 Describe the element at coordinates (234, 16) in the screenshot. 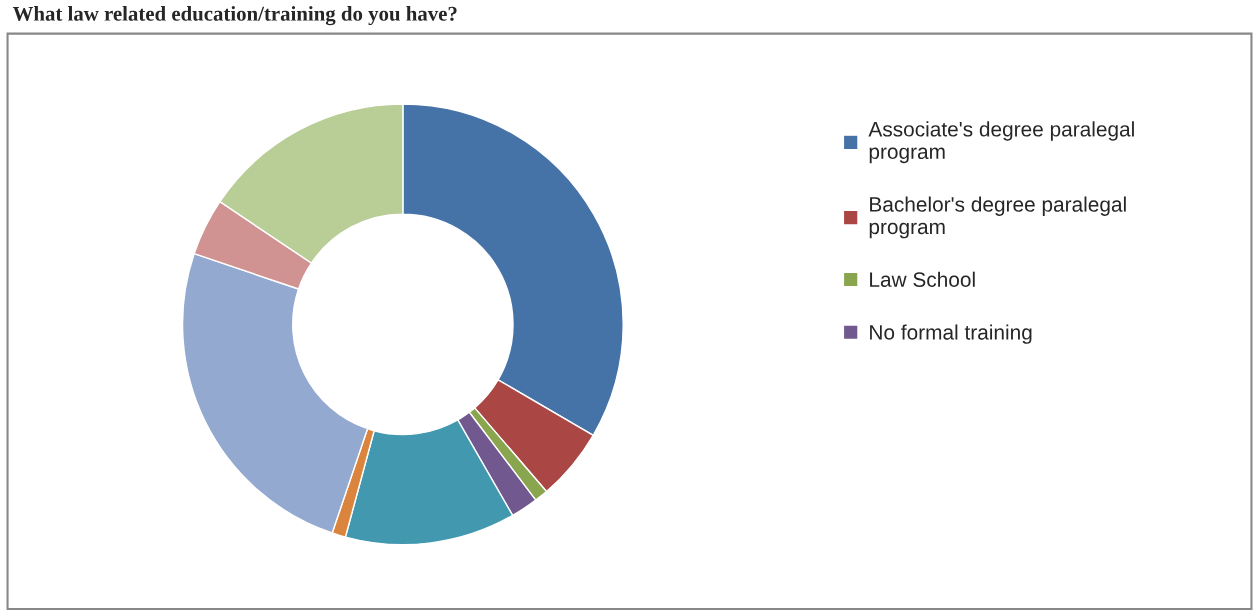

I see `chart-title: What law related education/training do you have?` at that location.